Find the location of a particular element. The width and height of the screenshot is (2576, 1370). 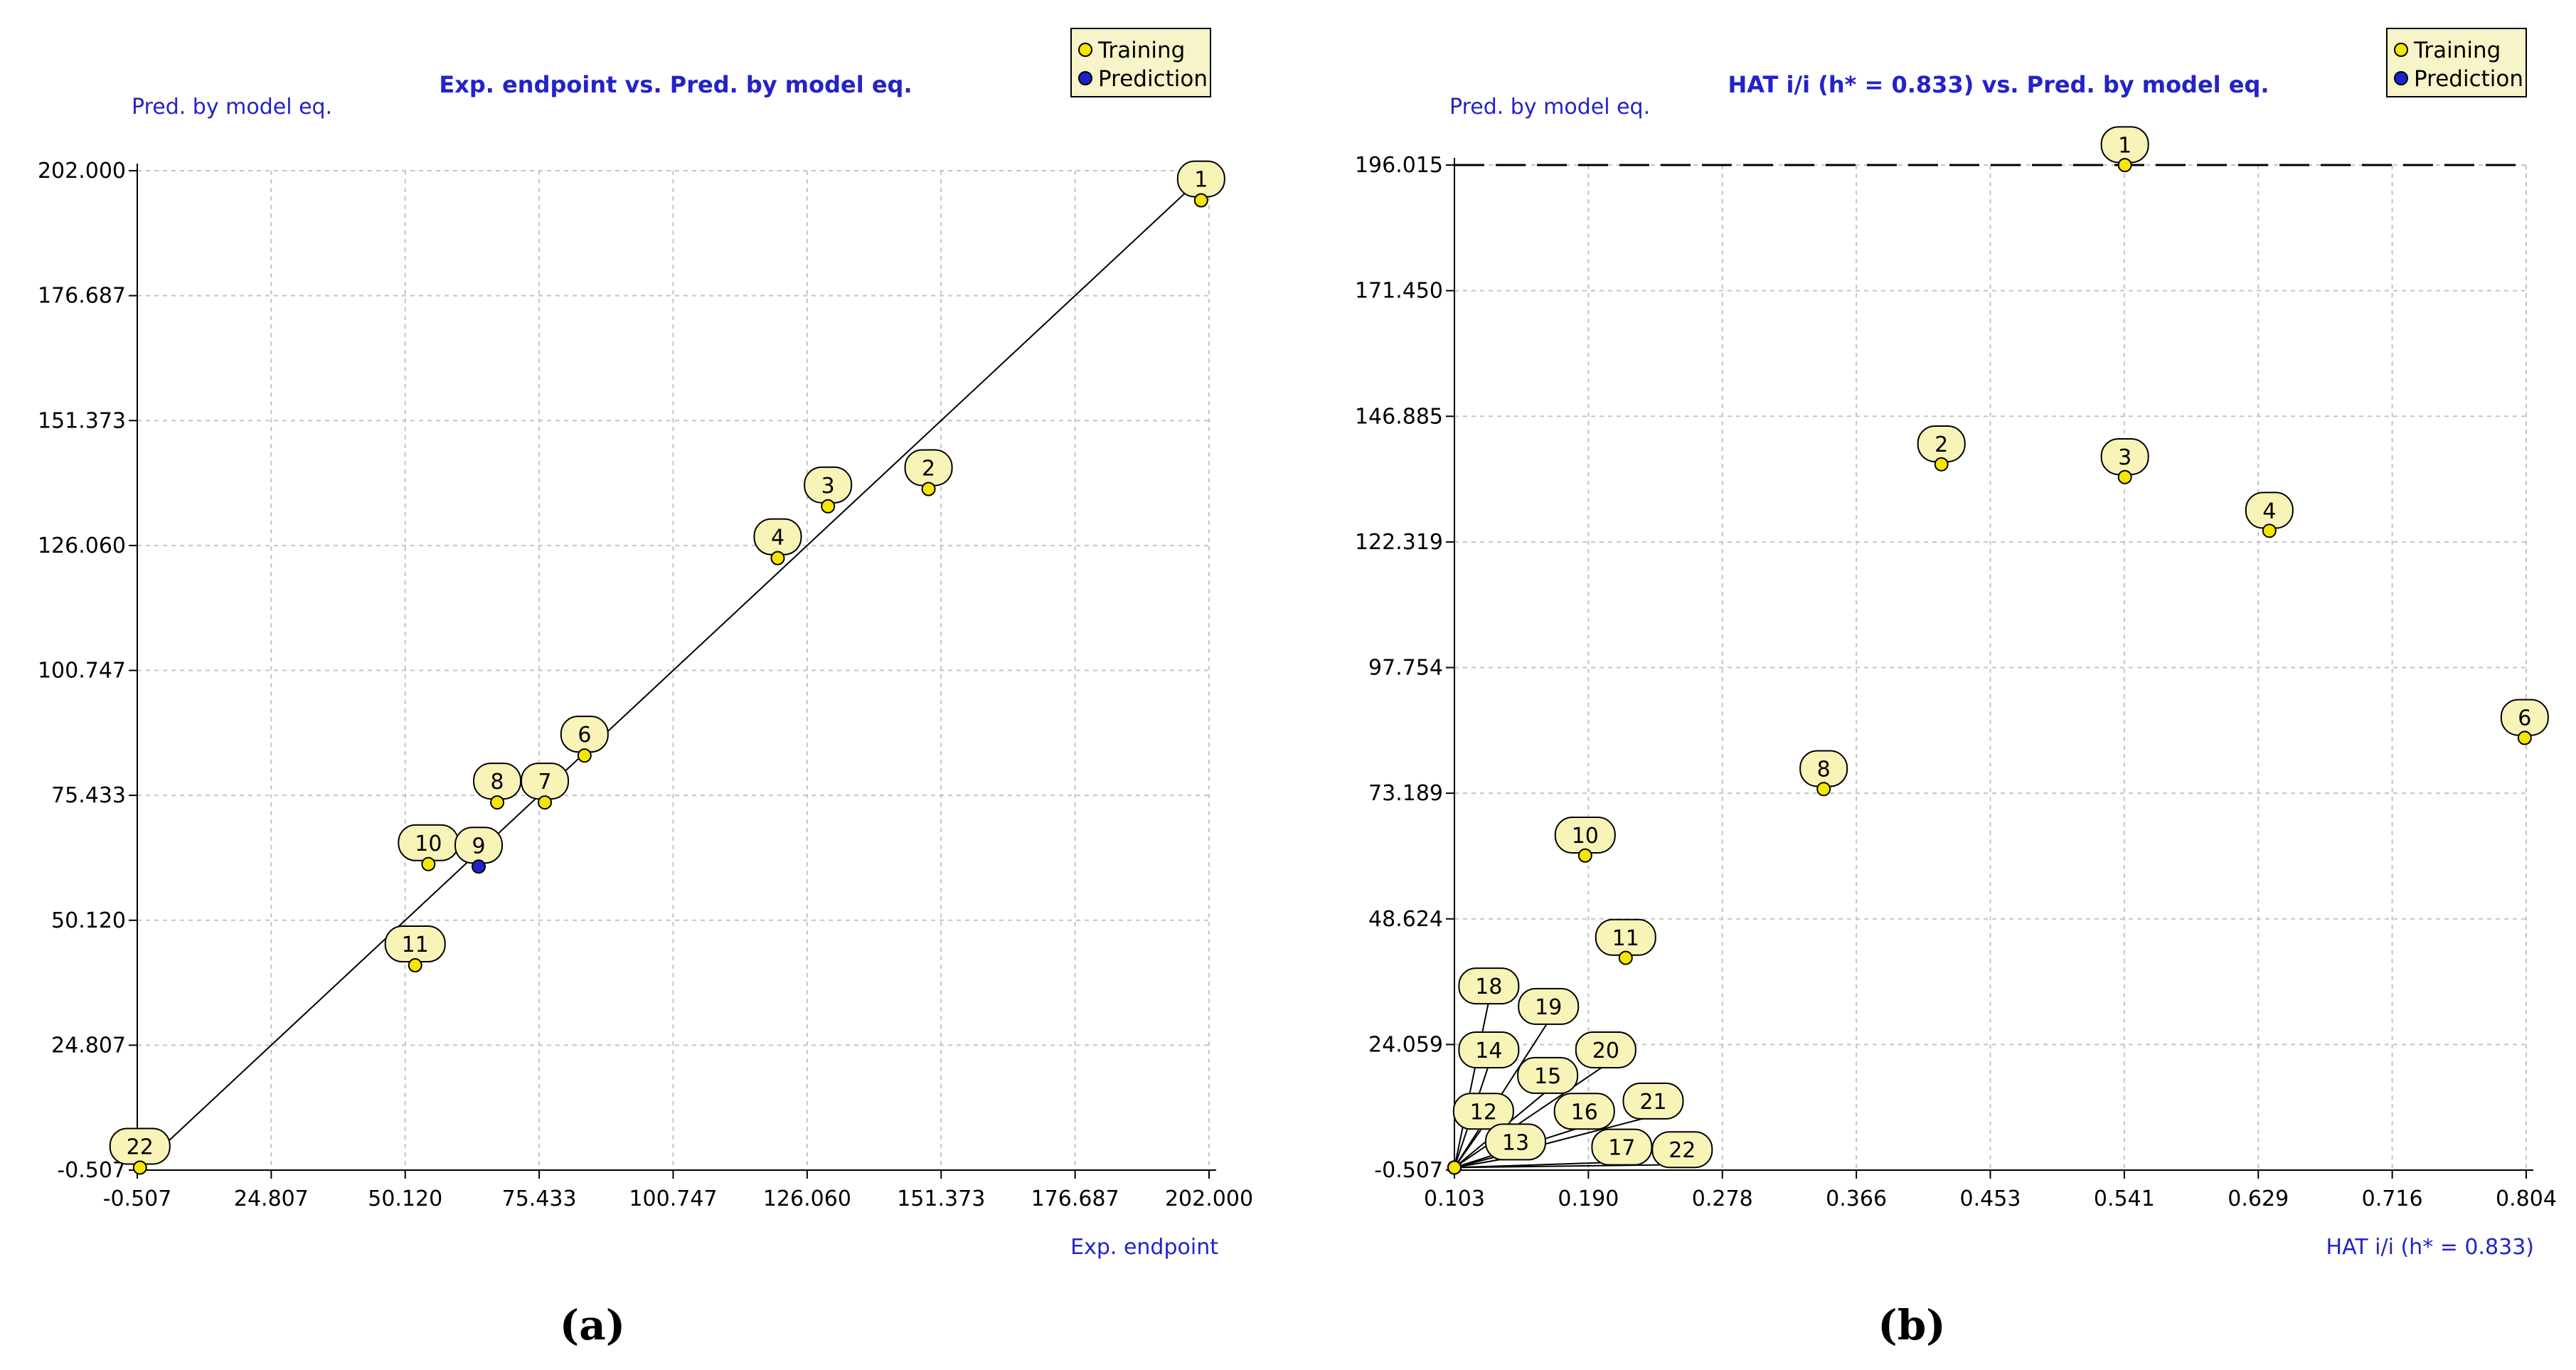

x-tick-label: 24.807 is located at coordinates (271, 1198).